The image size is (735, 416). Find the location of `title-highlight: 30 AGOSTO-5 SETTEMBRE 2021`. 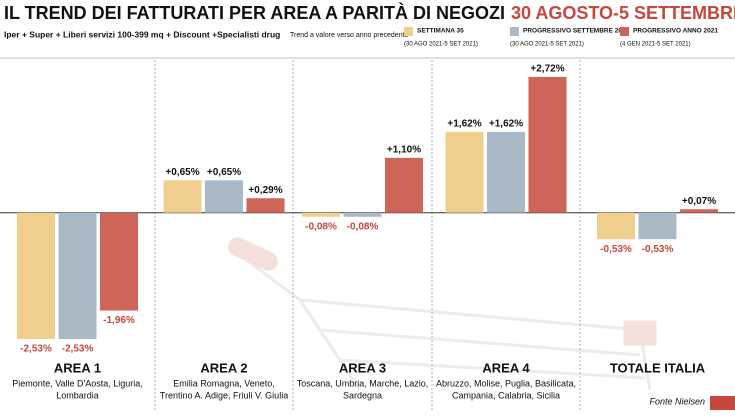

title-highlight: 30 AGOSTO-5 SETTEMBRE 2021 is located at coordinates (623, 13).